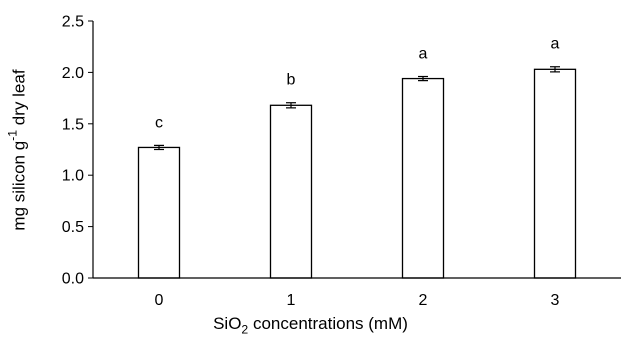 The width and height of the screenshot is (621, 344). What do you see at coordinates (310, 325) in the screenshot?
I see `x-axis-label: SiO2 concentrations (mM)` at bounding box center [310, 325].